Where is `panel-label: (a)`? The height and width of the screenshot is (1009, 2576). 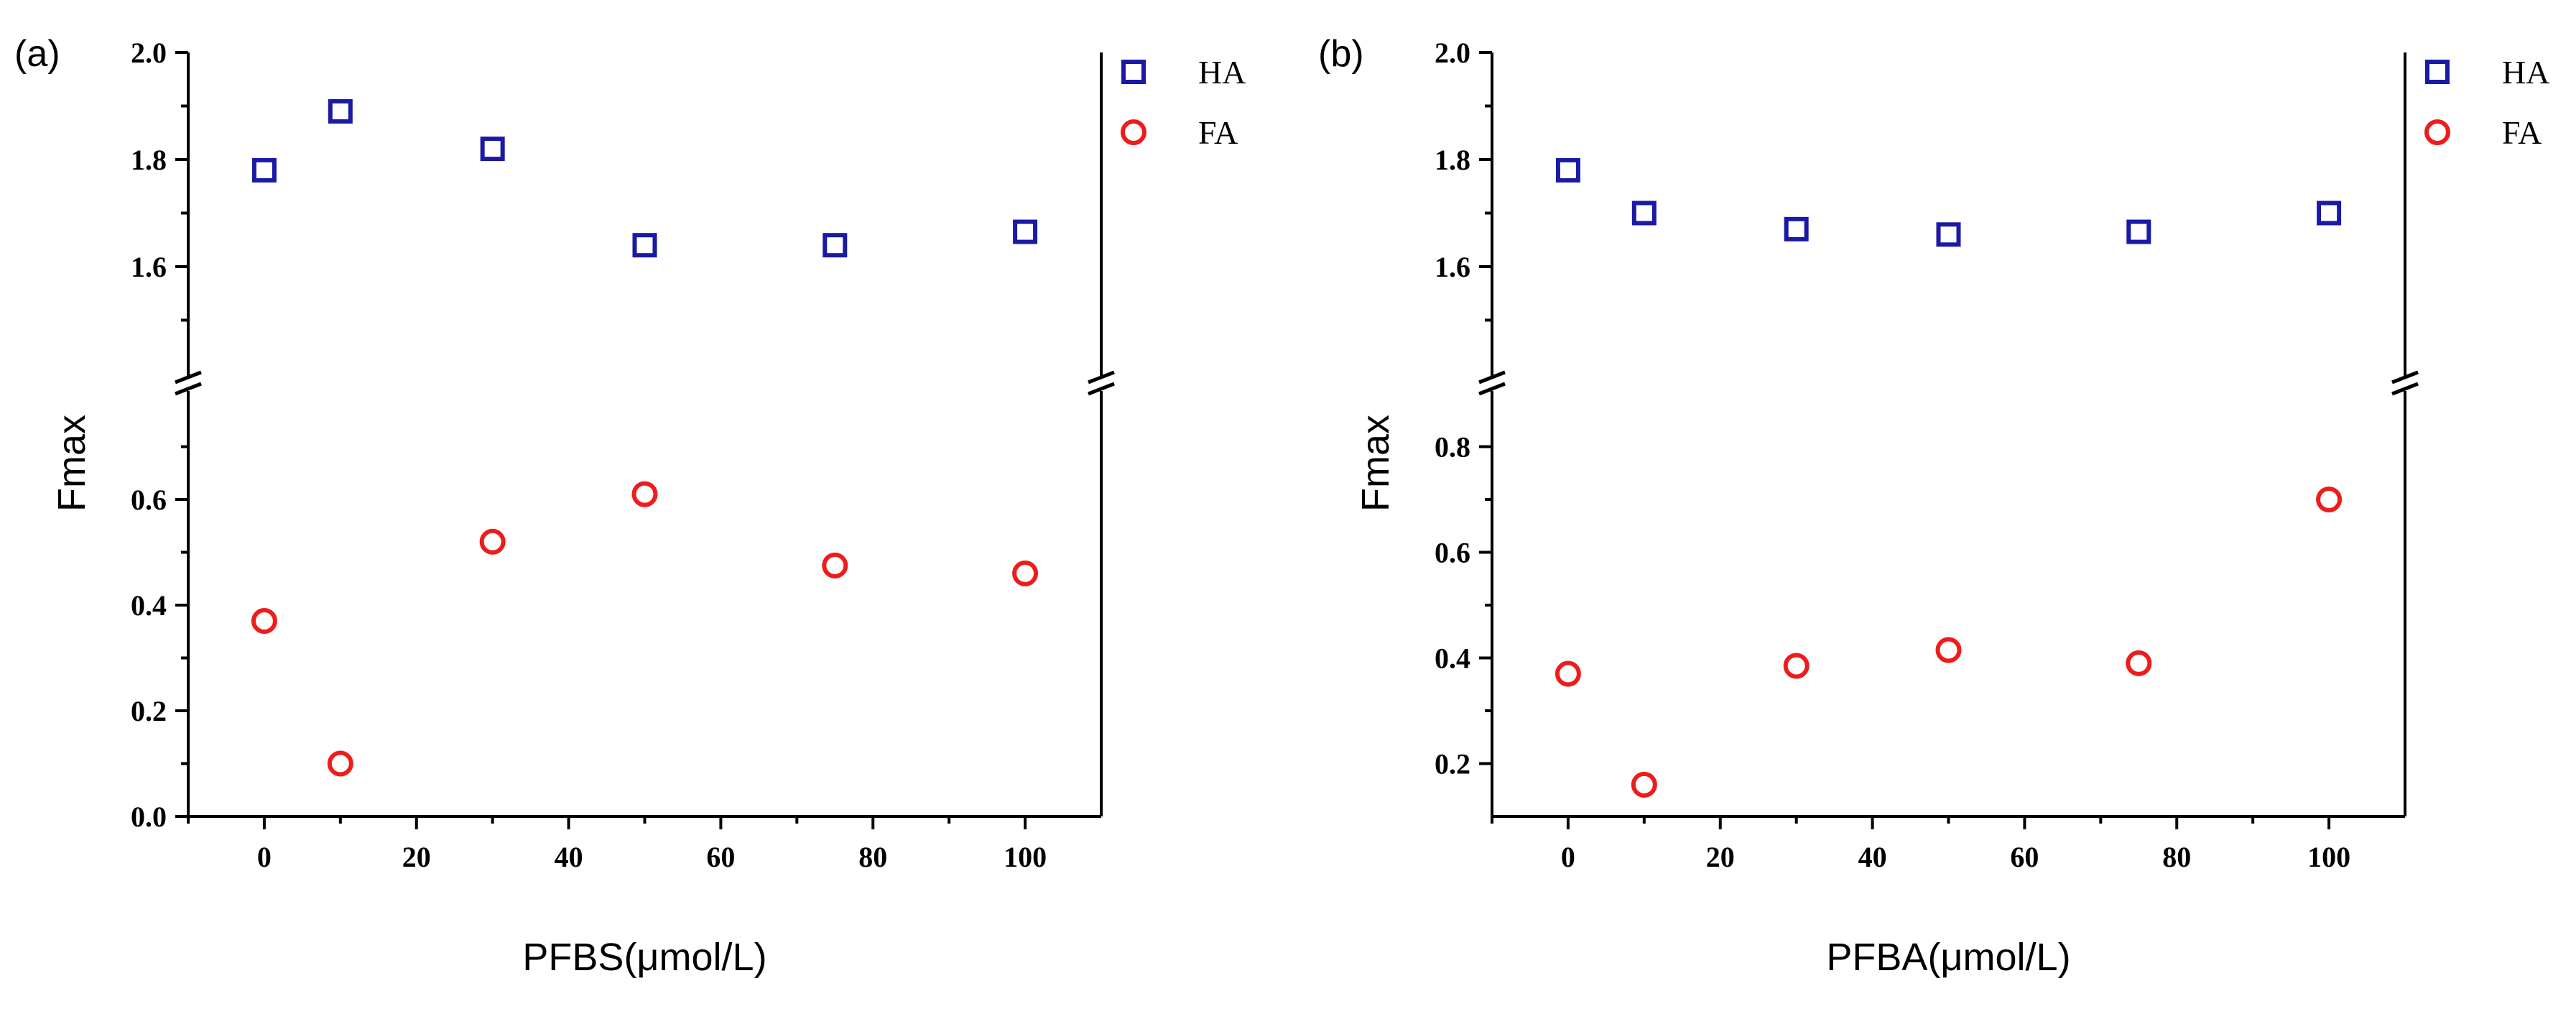 panel-label: (a) is located at coordinates (37, 54).